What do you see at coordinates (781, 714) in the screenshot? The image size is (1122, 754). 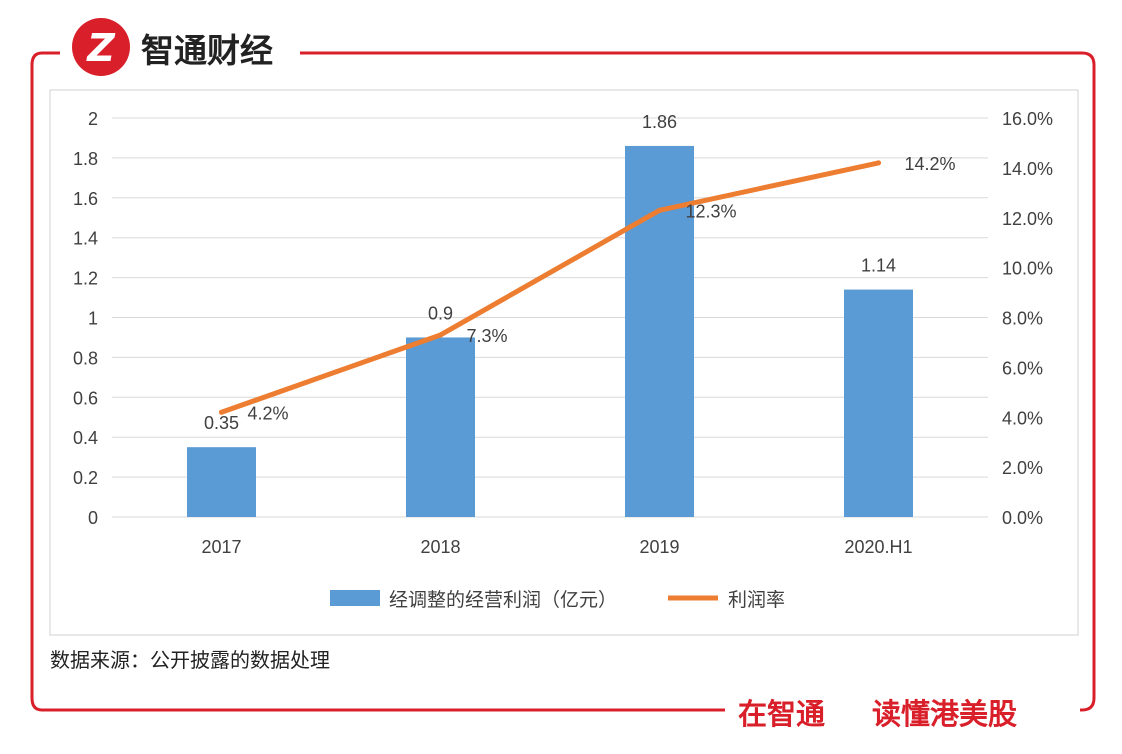 I see `slogan-left: 在智通` at bounding box center [781, 714].